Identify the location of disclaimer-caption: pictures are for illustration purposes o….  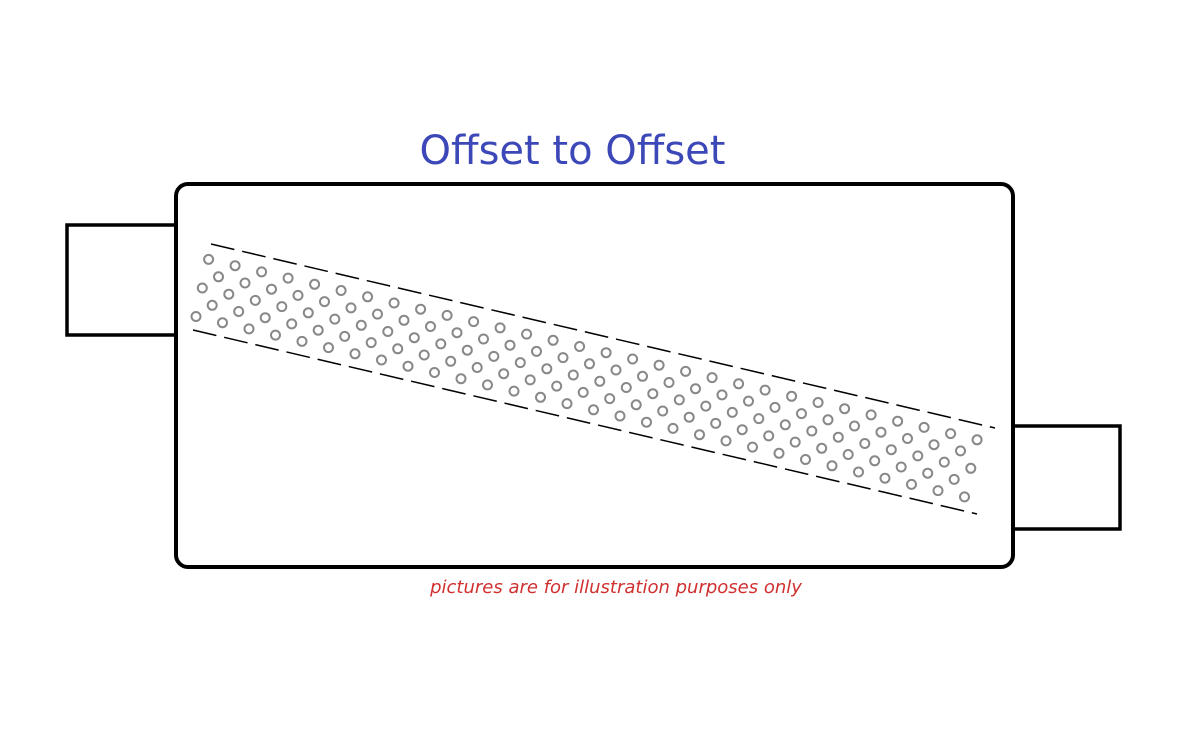
(616, 587).